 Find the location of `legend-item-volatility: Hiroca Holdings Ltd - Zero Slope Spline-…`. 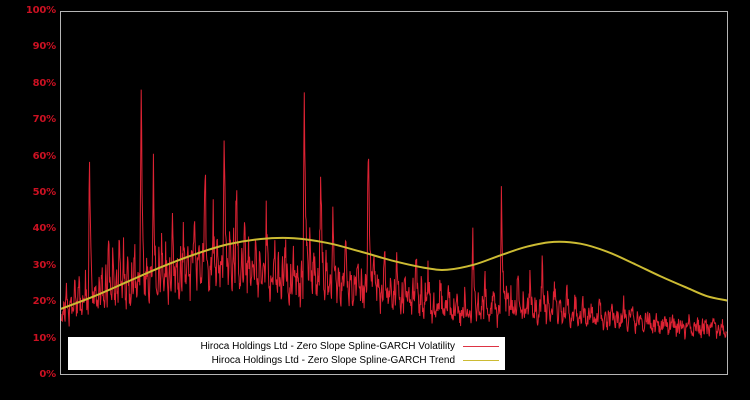

legend-item-volatility: Hiroca Holdings Ltd - Zero Slope Spline-… is located at coordinates (284, 347).